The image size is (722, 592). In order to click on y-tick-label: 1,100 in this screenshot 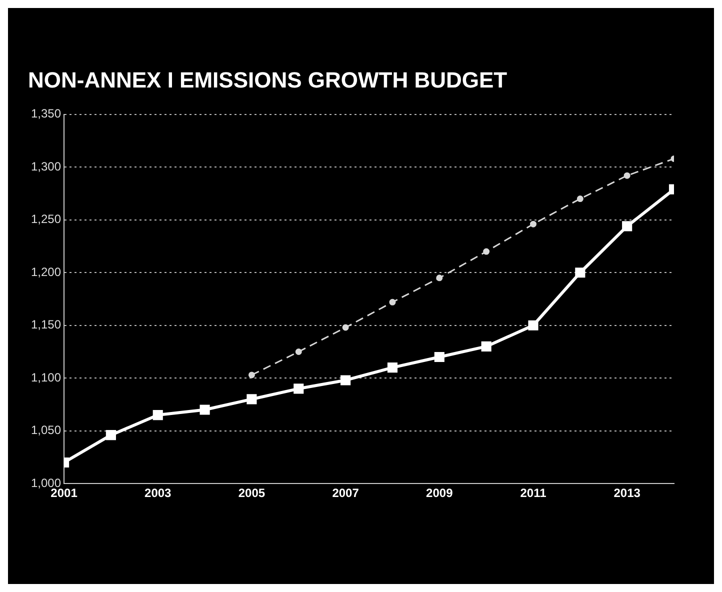, I will do `click(46, 377)`.